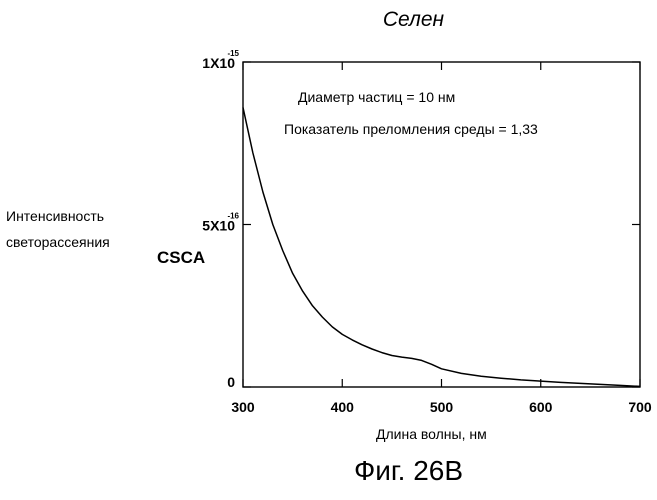  What do you see at coordinates (343, 407) in the screenshot?
I see `x-tick-label: 400` at bounding box center [343, 407].